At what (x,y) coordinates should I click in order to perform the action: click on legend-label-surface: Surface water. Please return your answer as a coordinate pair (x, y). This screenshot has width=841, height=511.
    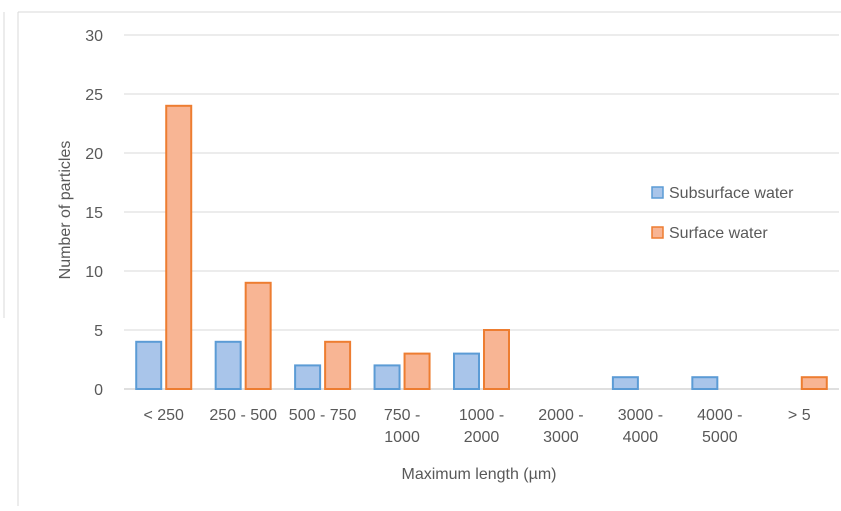
    Looking at the image, I should click on (718, 233).